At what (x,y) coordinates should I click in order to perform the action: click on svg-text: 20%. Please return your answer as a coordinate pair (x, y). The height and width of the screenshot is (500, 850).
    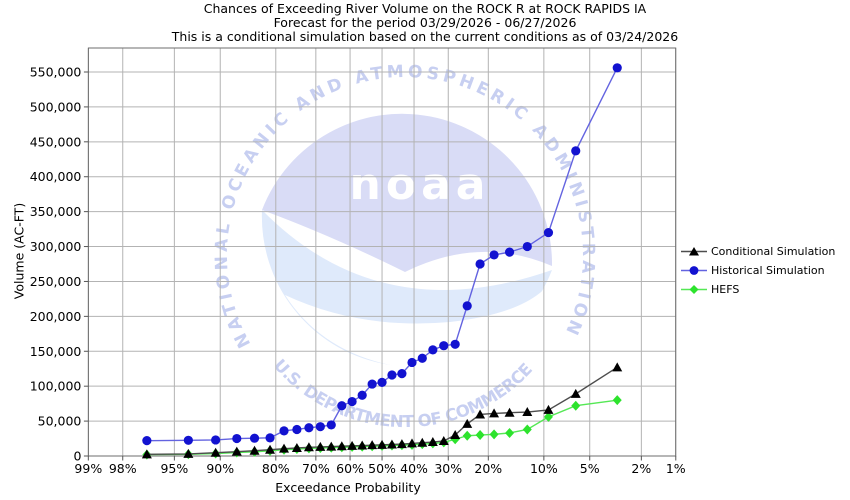
    Looking at the image, I should click on (488, 468).